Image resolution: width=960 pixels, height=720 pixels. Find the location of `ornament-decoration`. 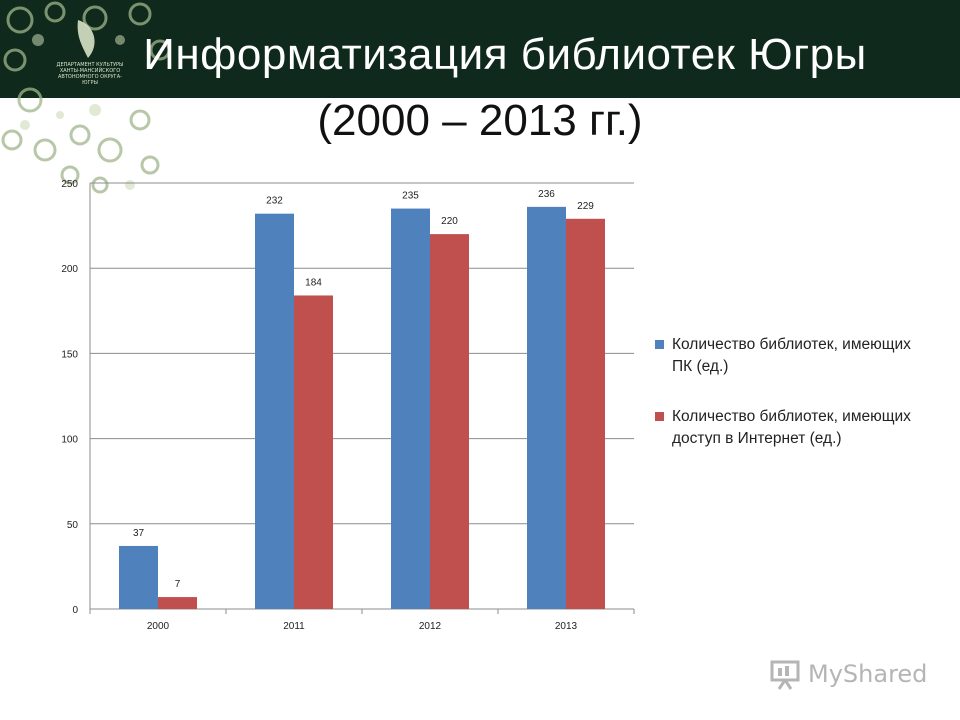

ornament-decoration is located at coordinates (86, 97).